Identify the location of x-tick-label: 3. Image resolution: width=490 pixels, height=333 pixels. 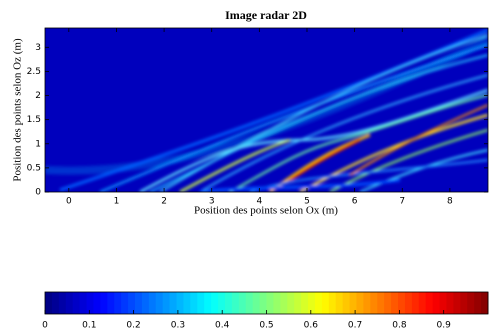
(212, 202).